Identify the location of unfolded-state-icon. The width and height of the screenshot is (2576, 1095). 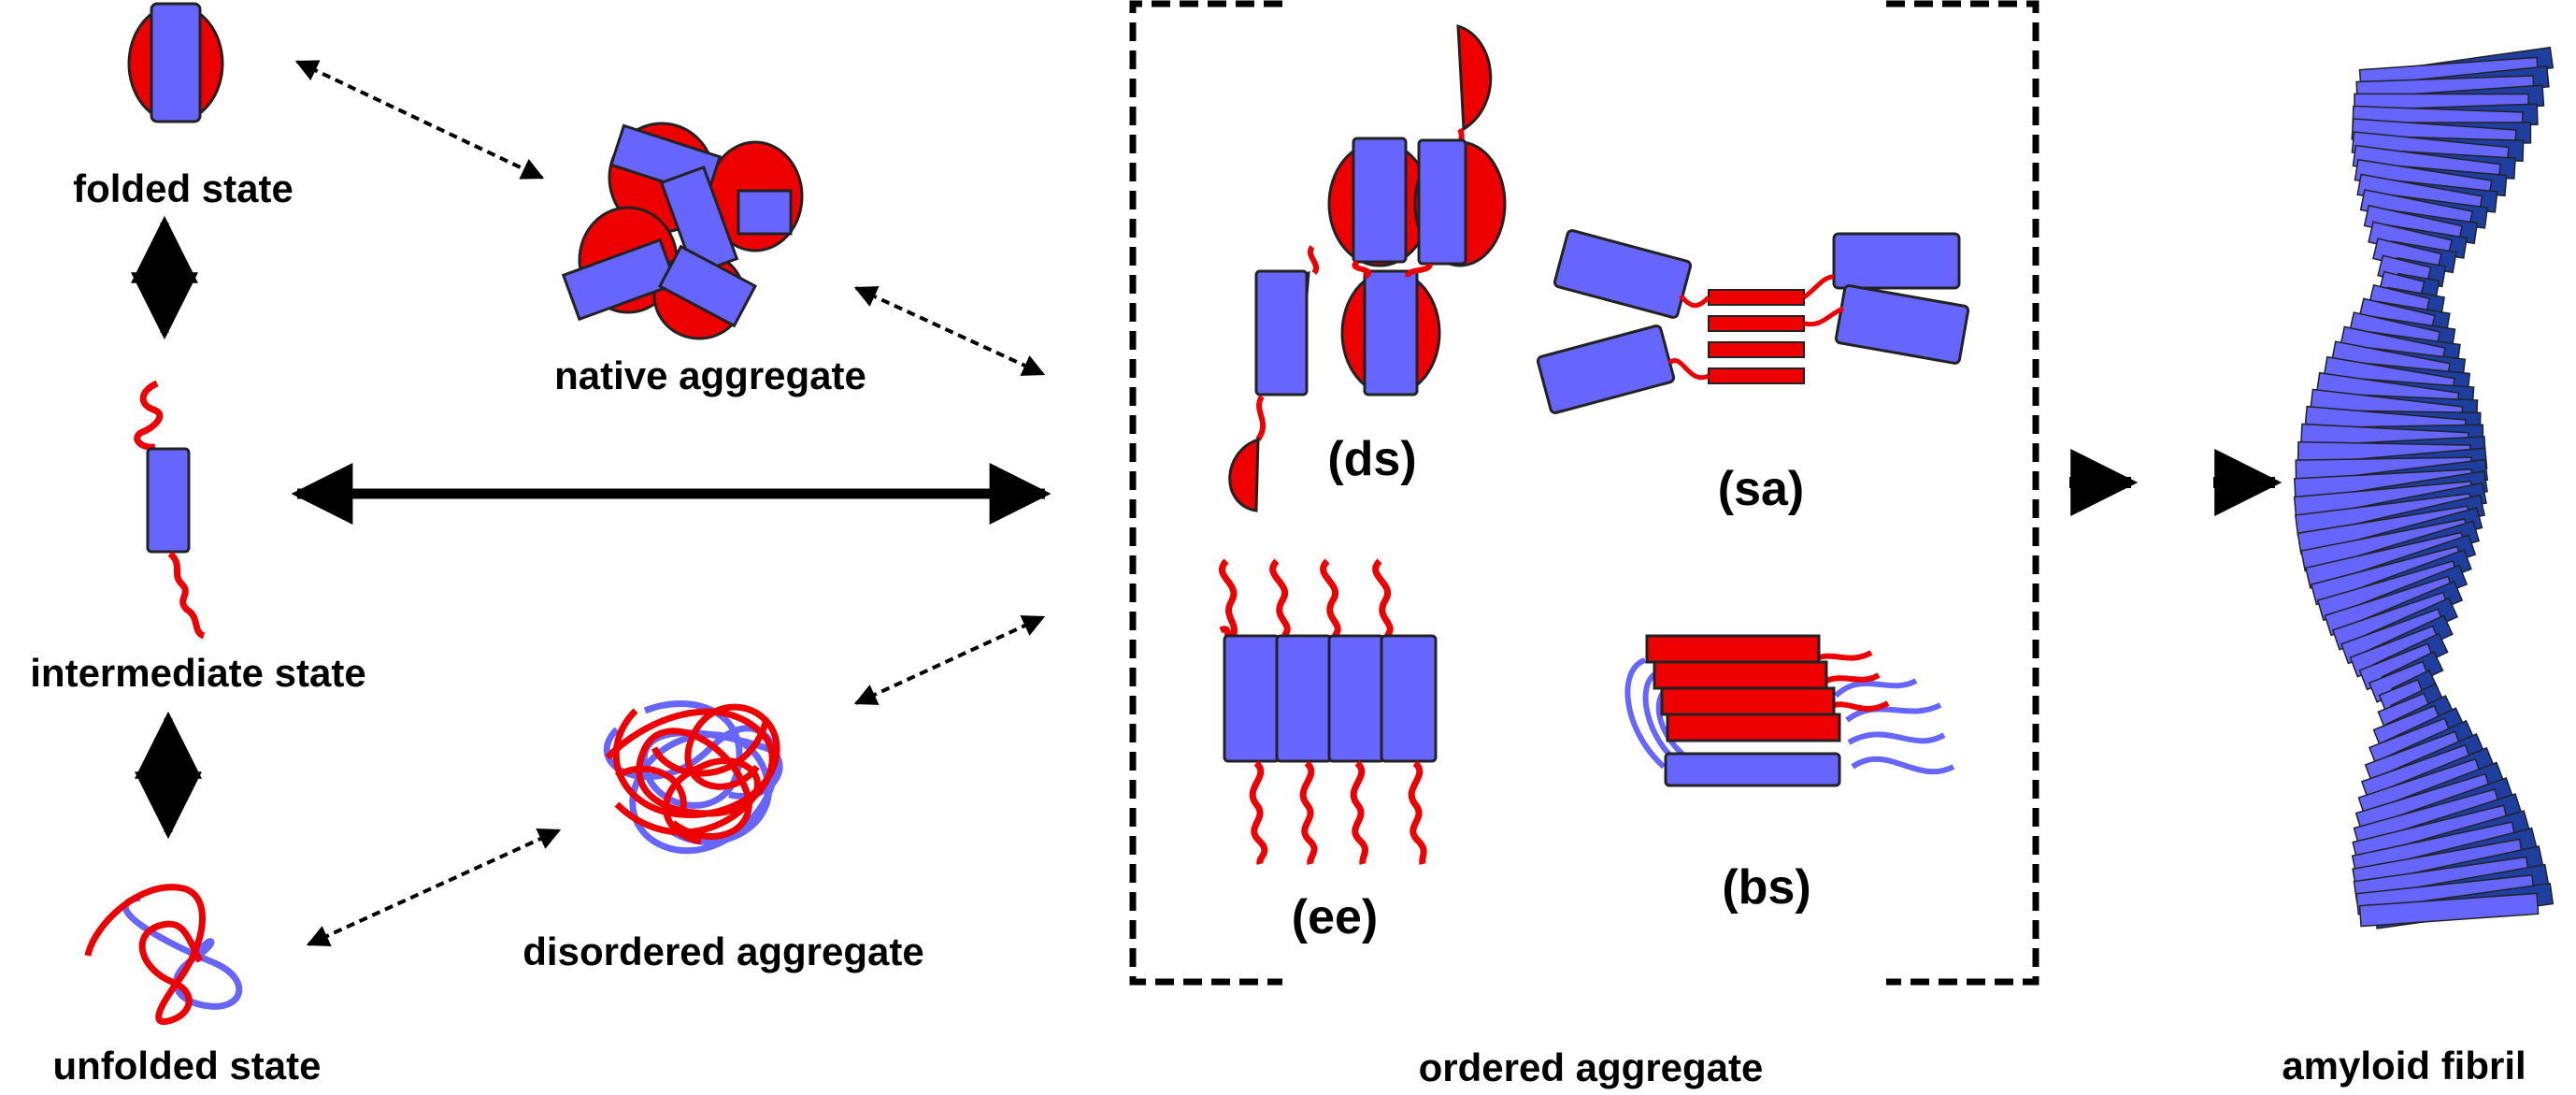
(163, 955).